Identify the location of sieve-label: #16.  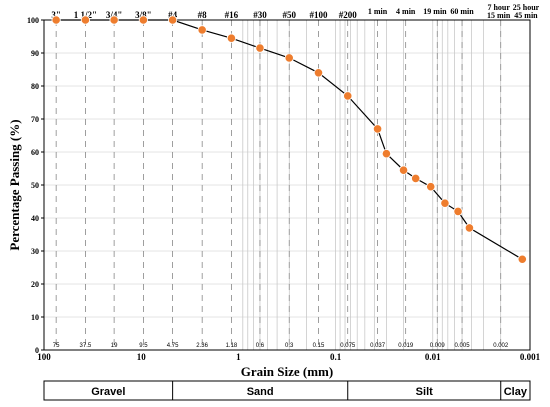
(232, 15).